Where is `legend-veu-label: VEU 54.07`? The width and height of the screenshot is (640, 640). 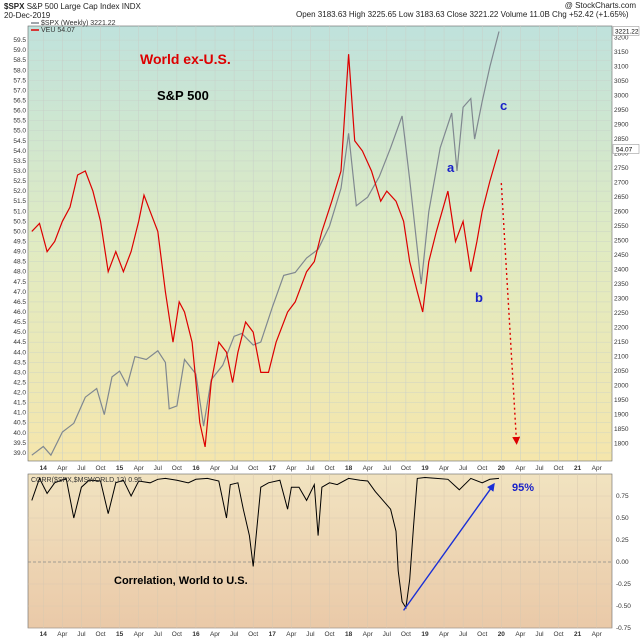 legend-veu-label: VEU 54.07 is located at coordinates (58, 30).